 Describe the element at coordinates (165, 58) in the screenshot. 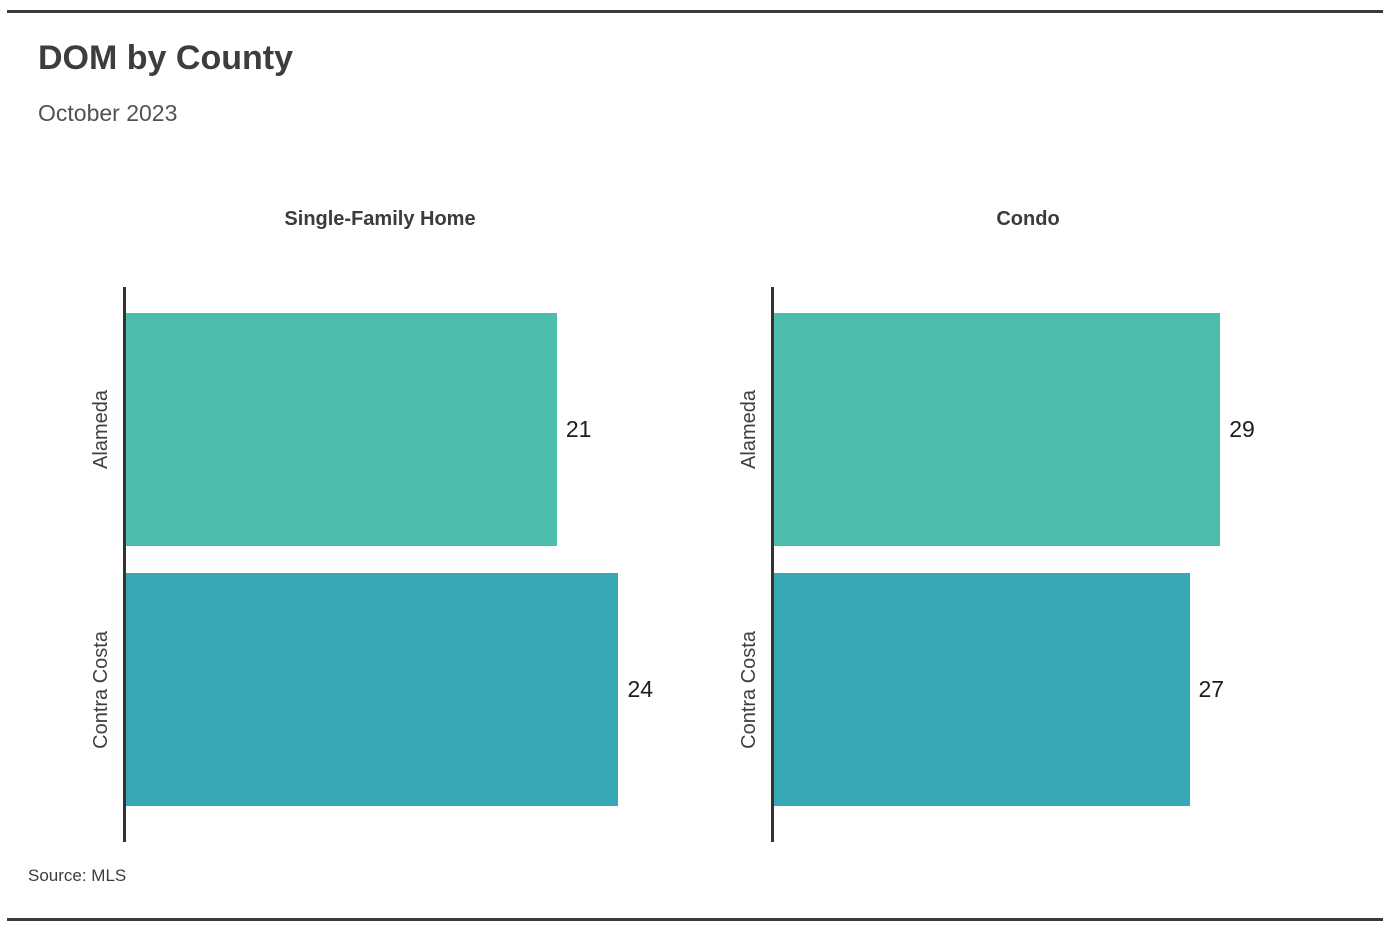

I see `page-title: DOM by County` at that location.